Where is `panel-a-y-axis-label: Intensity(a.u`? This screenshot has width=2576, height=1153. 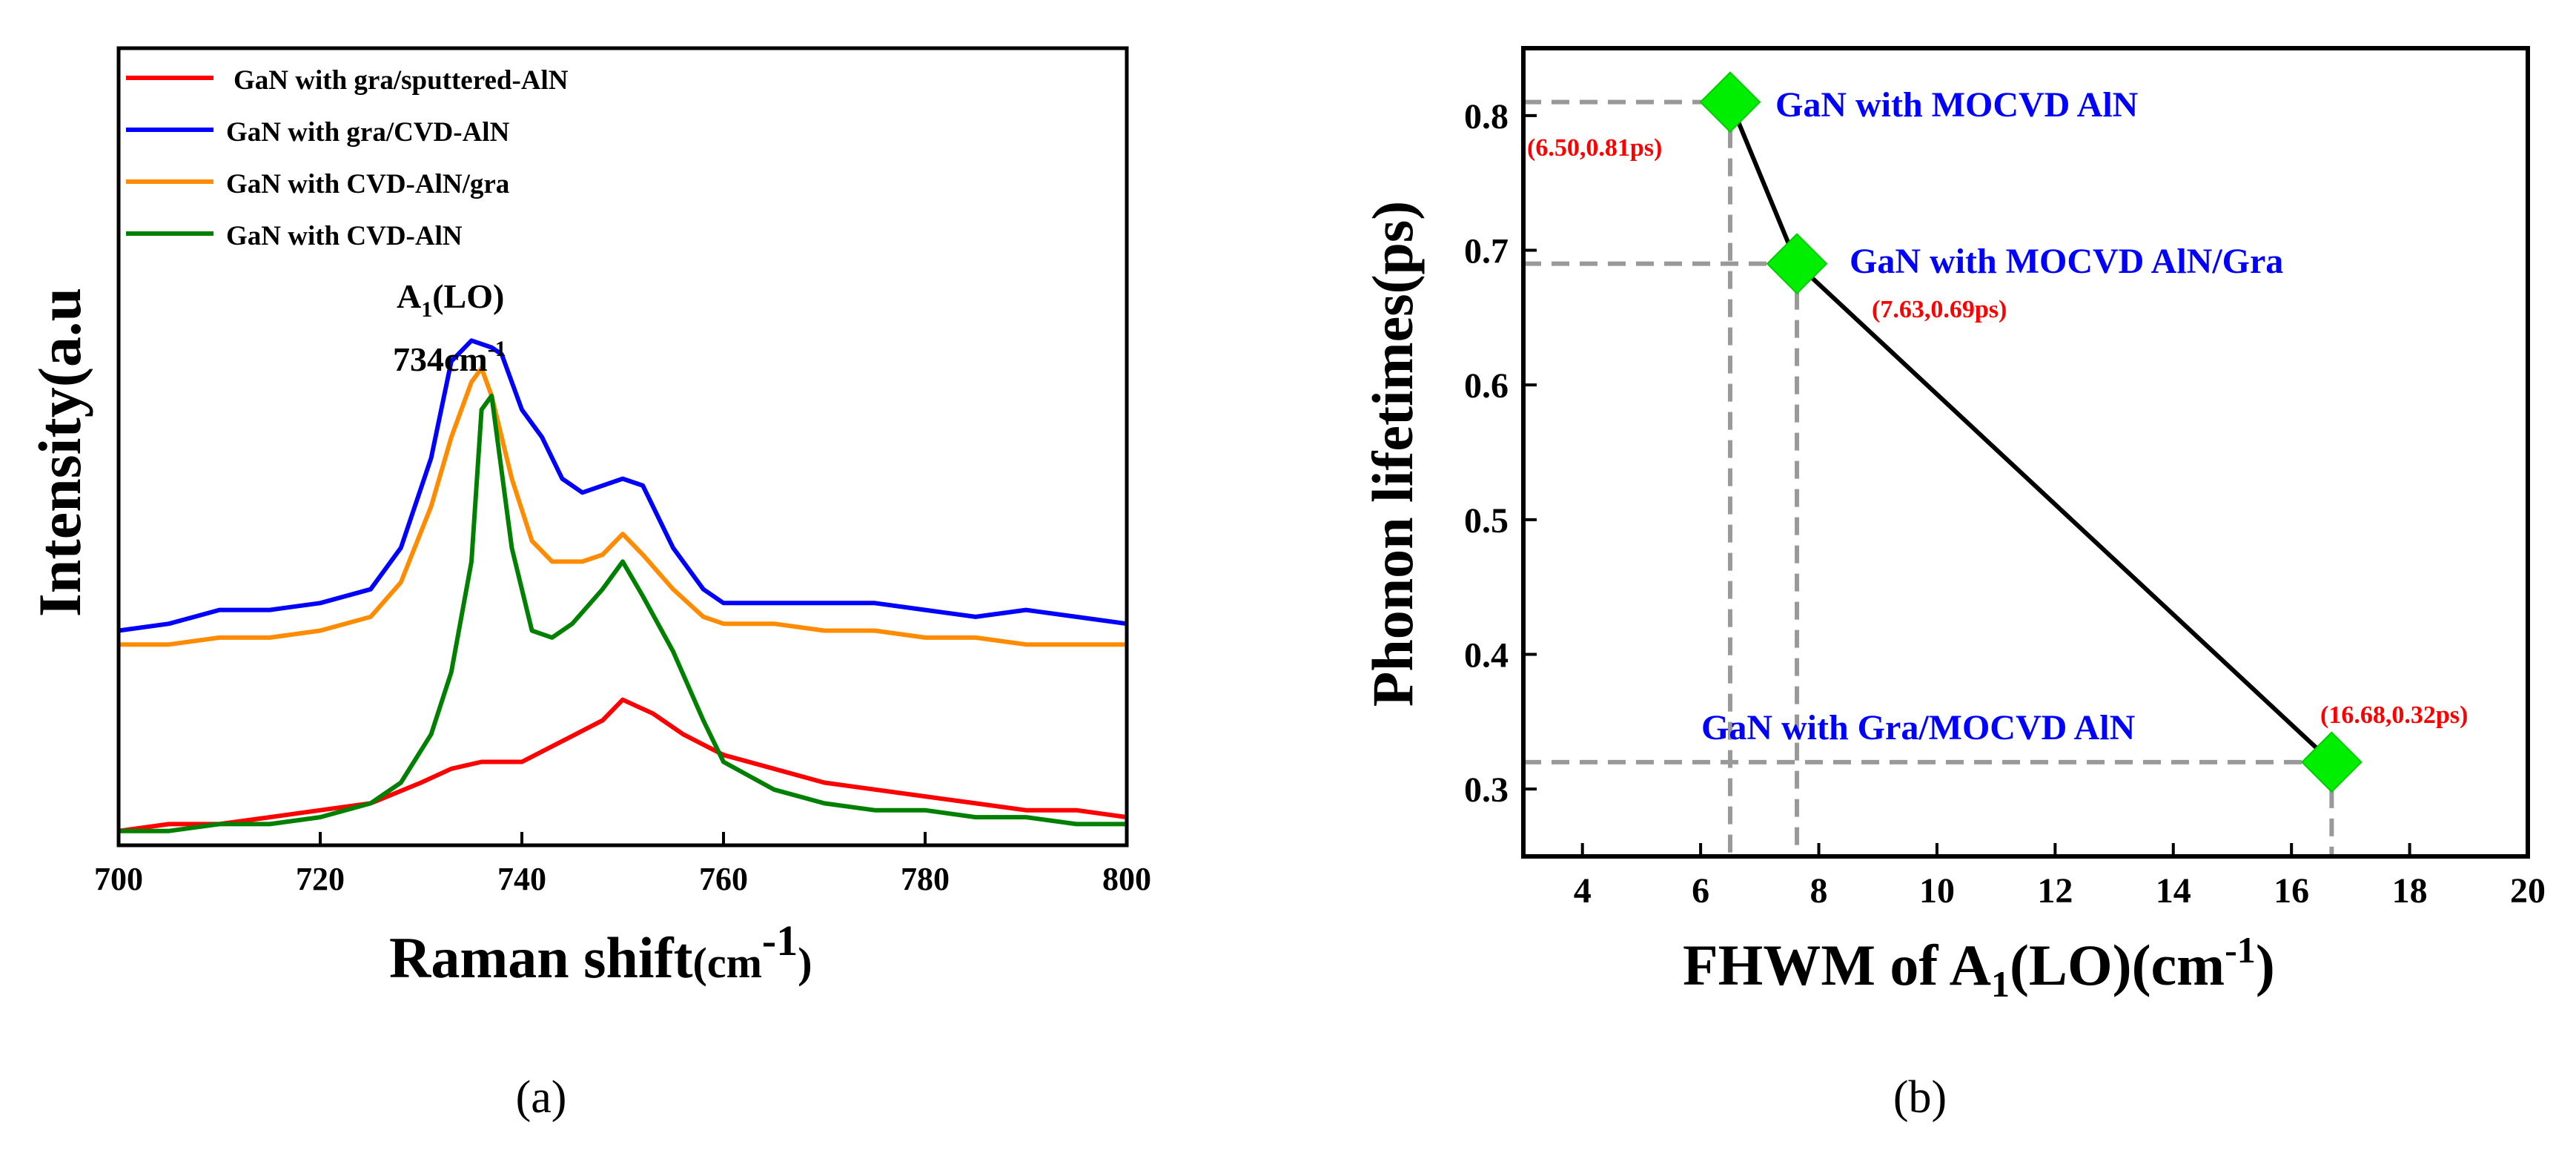
panel-a-y-axis-label: Intensity(a.u is located at coordinates (59, 452).